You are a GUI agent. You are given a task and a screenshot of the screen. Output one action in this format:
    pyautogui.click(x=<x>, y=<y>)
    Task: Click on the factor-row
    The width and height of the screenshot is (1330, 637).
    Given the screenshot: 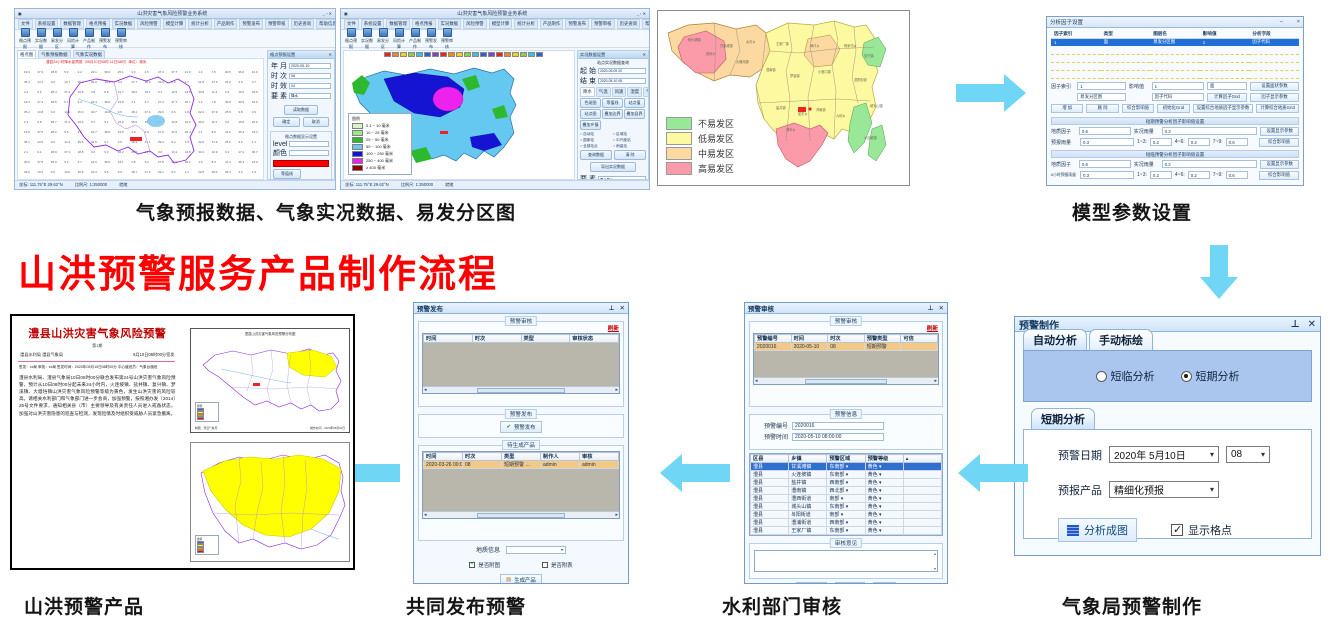 What is the action you would take?
    pyautogui.click(x=1175, y=50)
    